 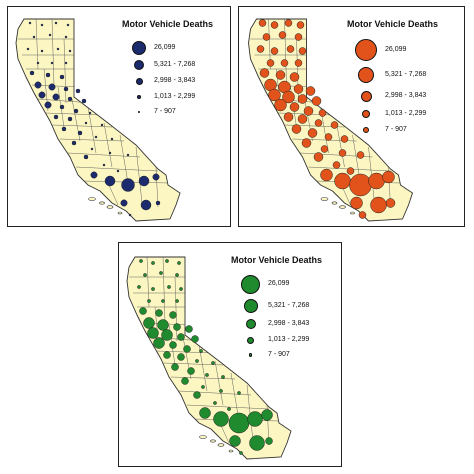 I want to click on symbols-blue, so click(x=93, y=119).